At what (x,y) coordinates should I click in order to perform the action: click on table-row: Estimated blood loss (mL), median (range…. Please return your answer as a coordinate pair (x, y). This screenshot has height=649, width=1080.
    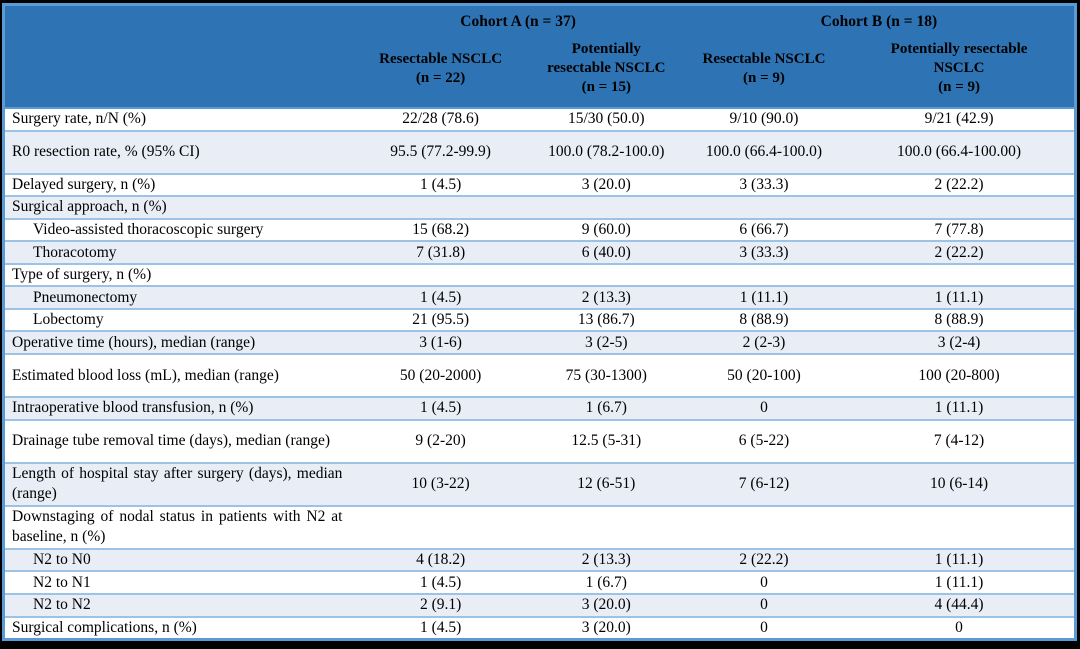
    Looking at the image, I should click on (539, 377).